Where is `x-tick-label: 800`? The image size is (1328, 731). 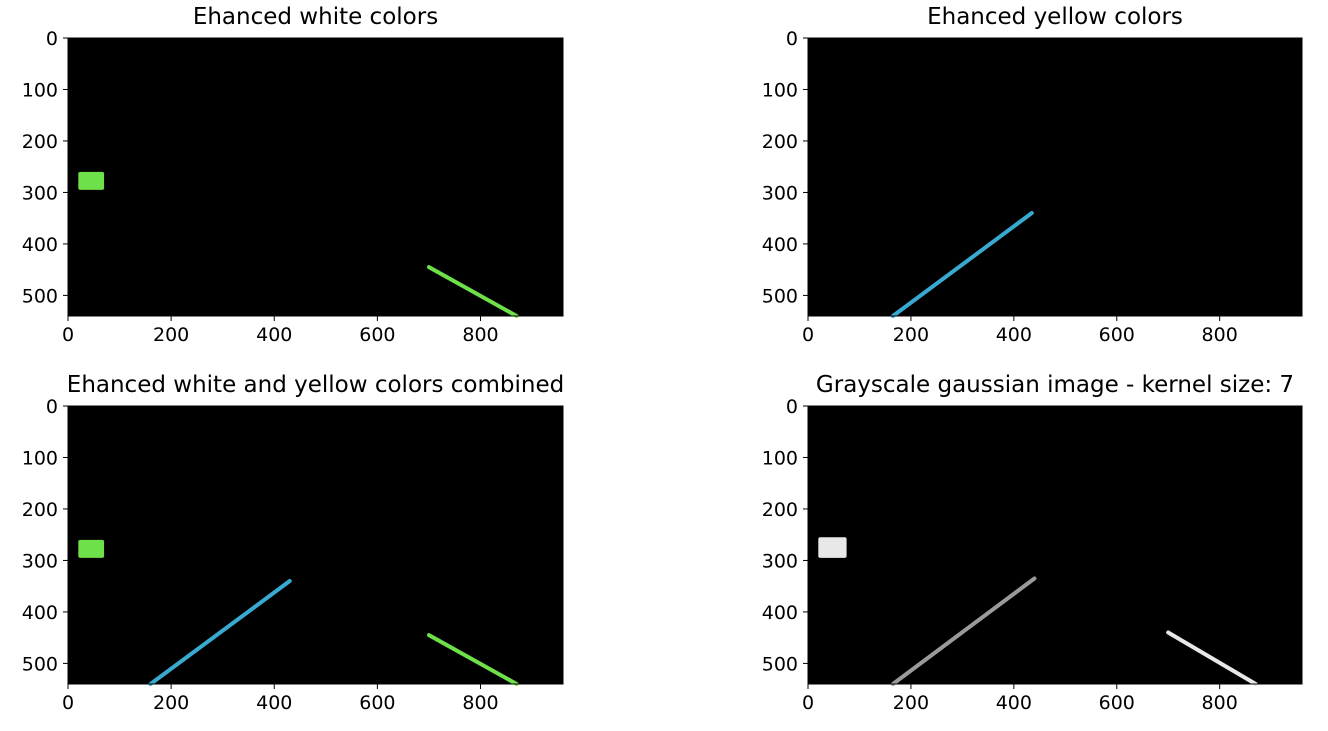
x-tick-label: 800 is located at coordinates (1220, 703).